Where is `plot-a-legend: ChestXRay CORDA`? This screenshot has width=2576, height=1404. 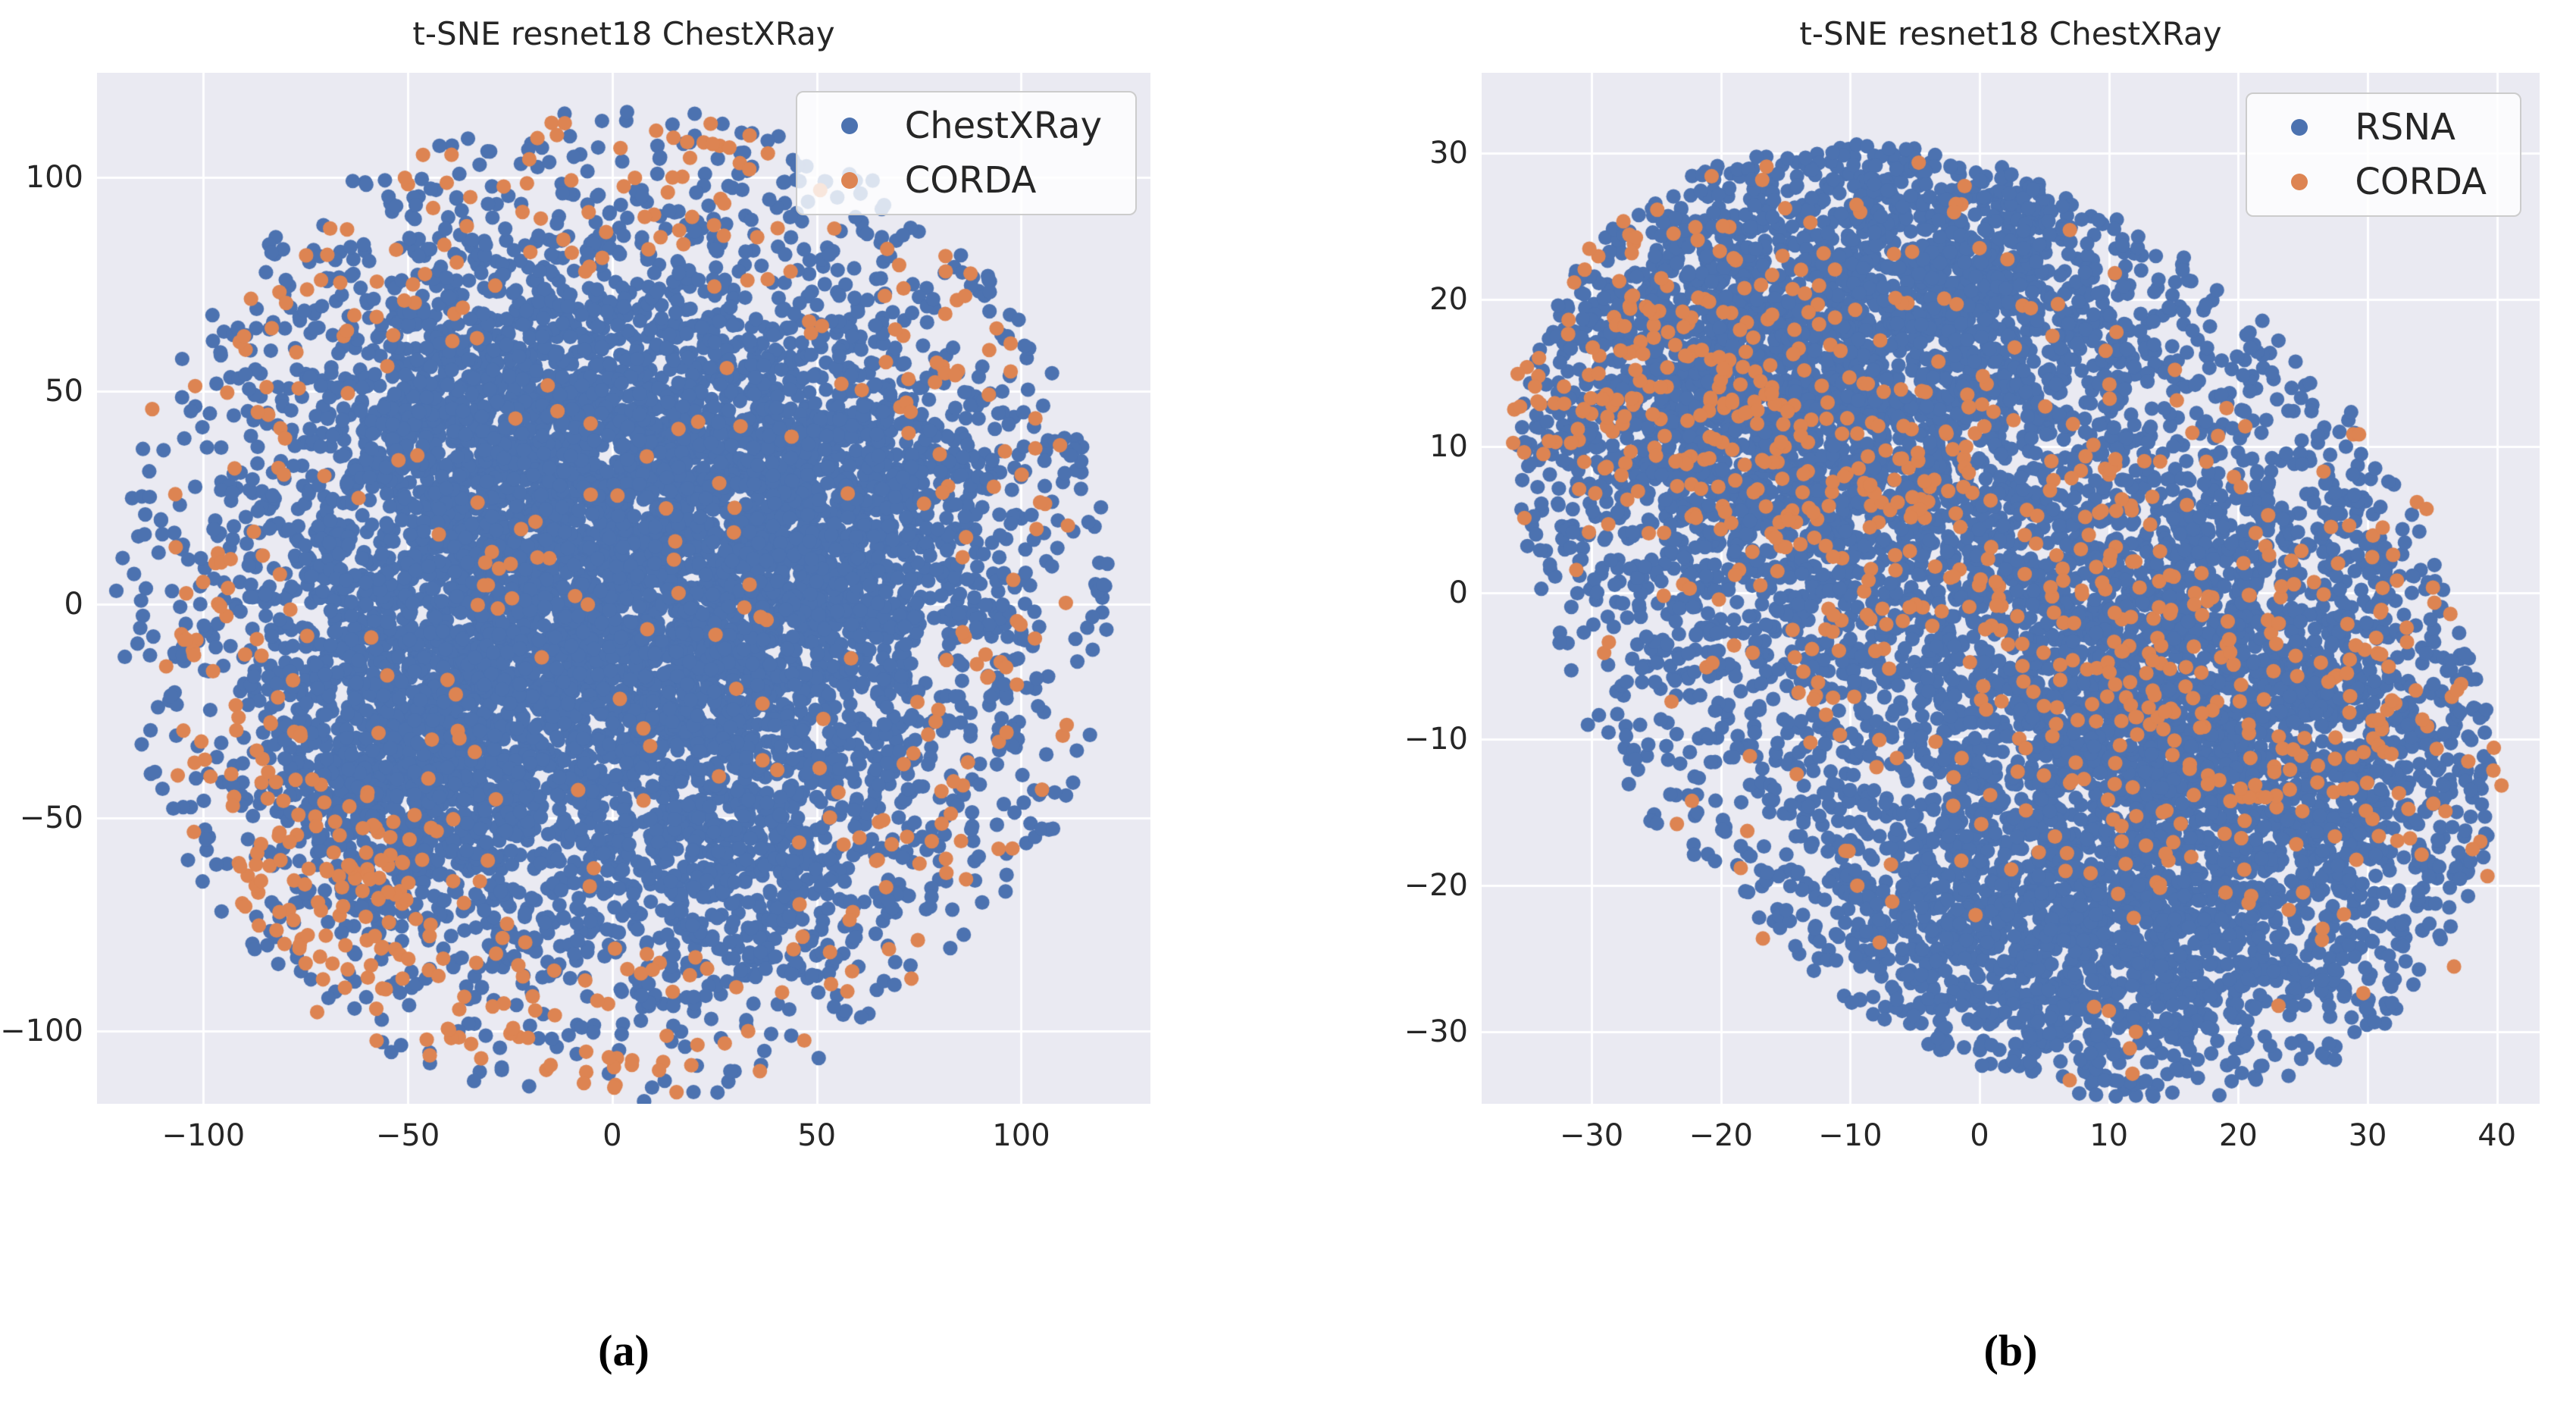 plot-a-legend: ChestXRay CORDA is located at coordinates (966, 153).